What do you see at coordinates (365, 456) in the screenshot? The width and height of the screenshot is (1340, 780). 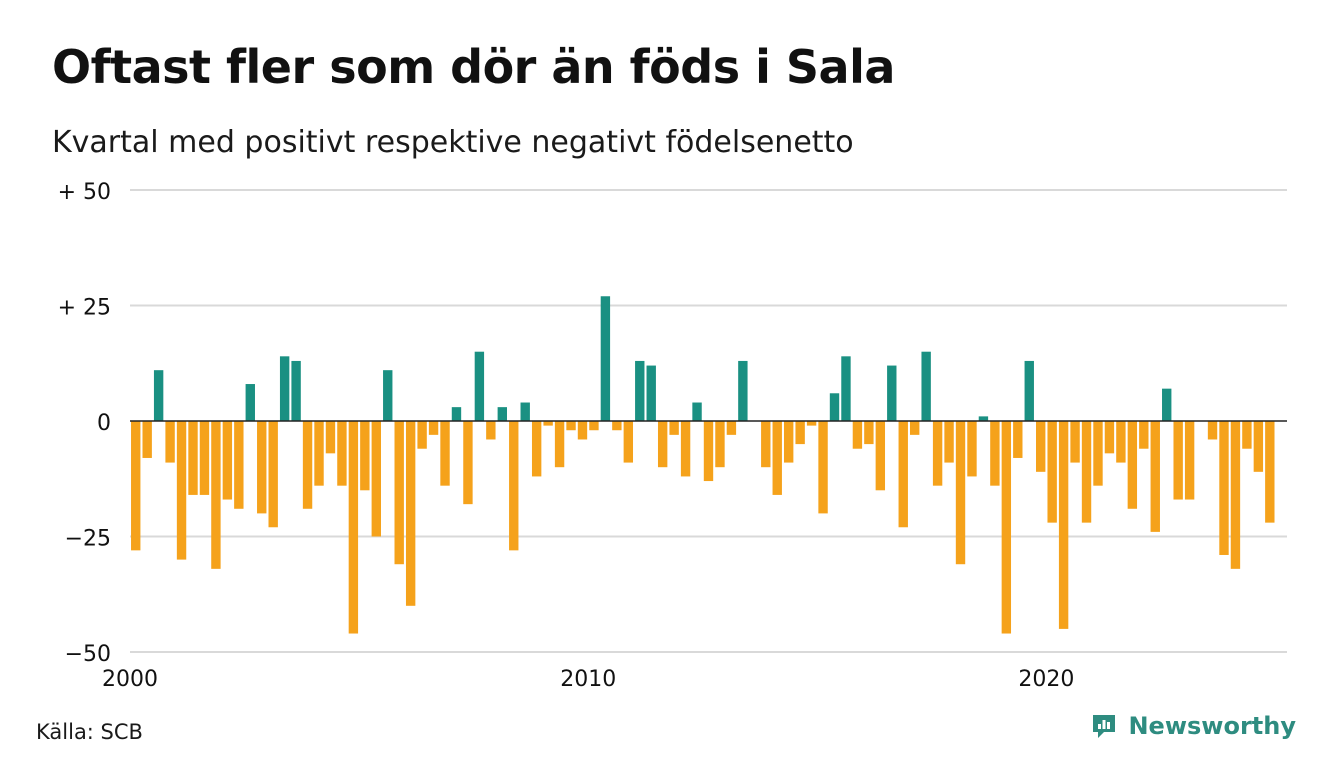 I see `bar-2005Q1` at bounding box center [365, 456].